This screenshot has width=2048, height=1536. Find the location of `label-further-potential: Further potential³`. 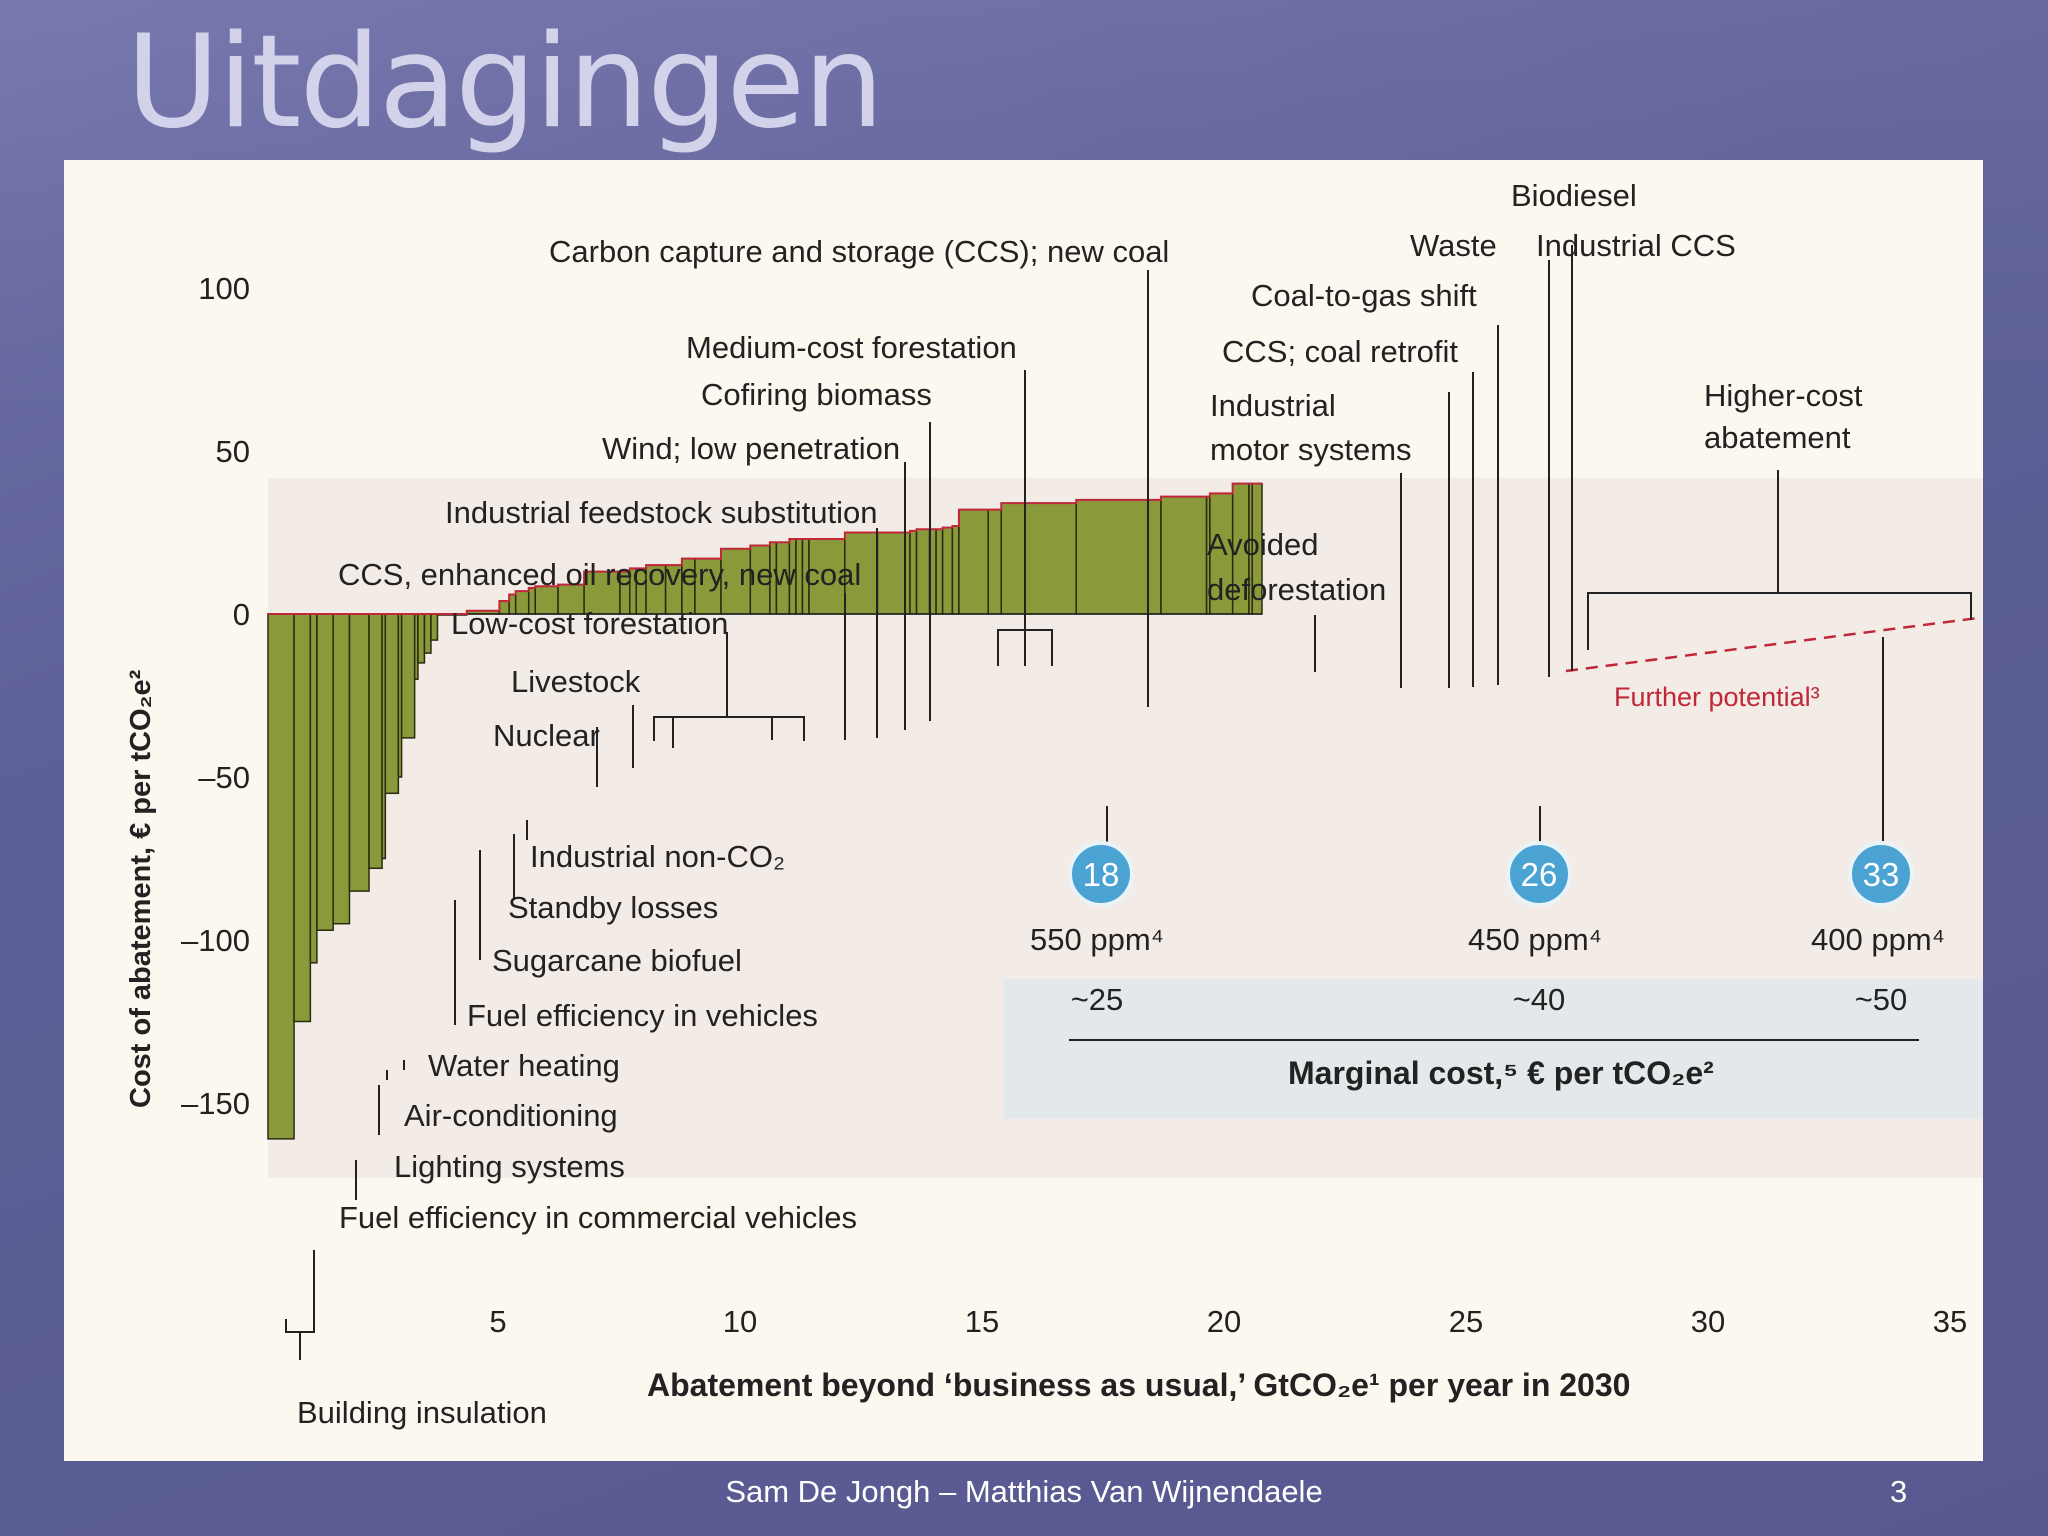

label-further-potential: Further potential³ is located at coordinates (1717, 697).